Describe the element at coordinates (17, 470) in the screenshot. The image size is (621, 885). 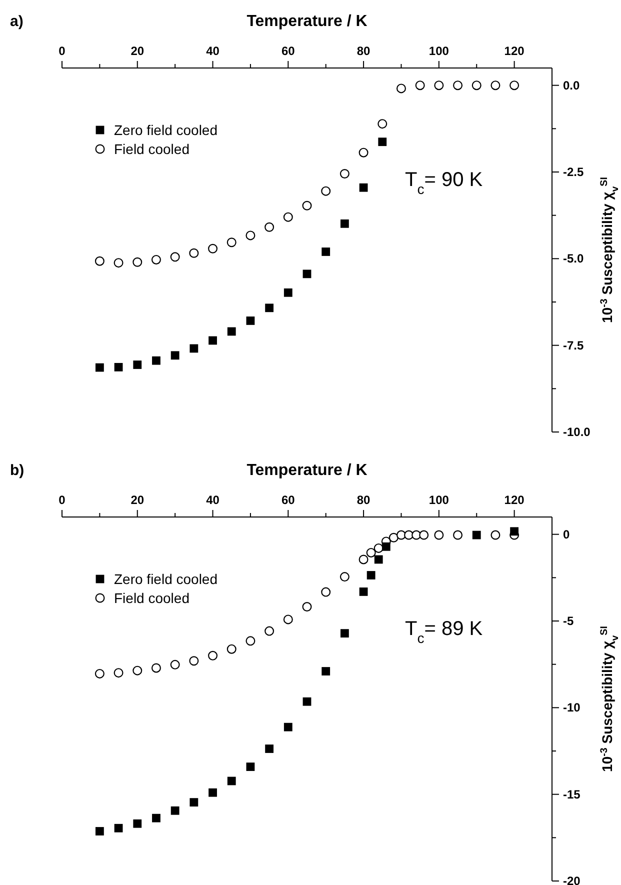
I see `chart-title: b)` at that location.